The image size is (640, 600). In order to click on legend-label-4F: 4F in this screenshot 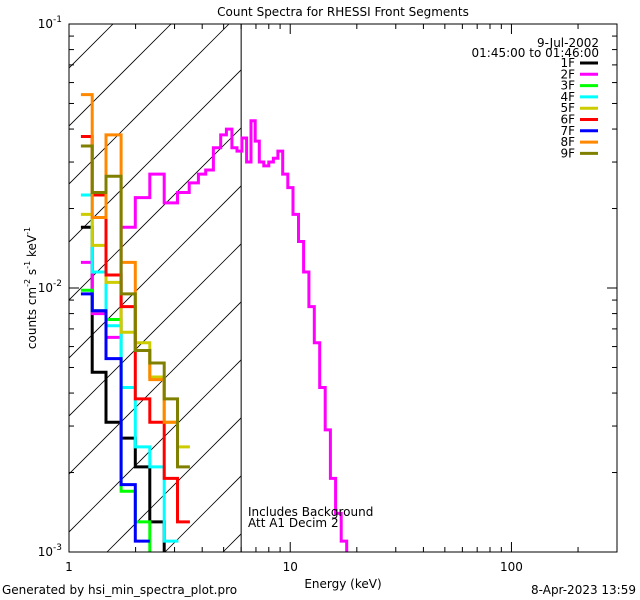, I will do `click(567, 97)`.